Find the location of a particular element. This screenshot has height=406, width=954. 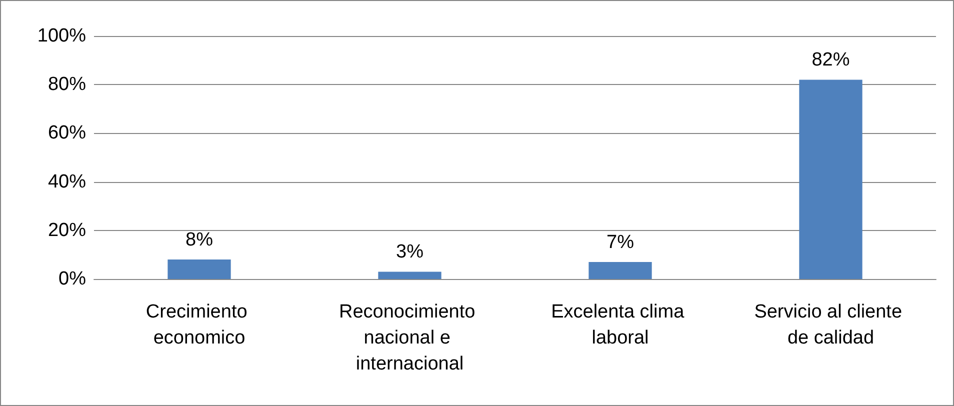

y-tick-label: 40% is located at coordinates (67, 181).